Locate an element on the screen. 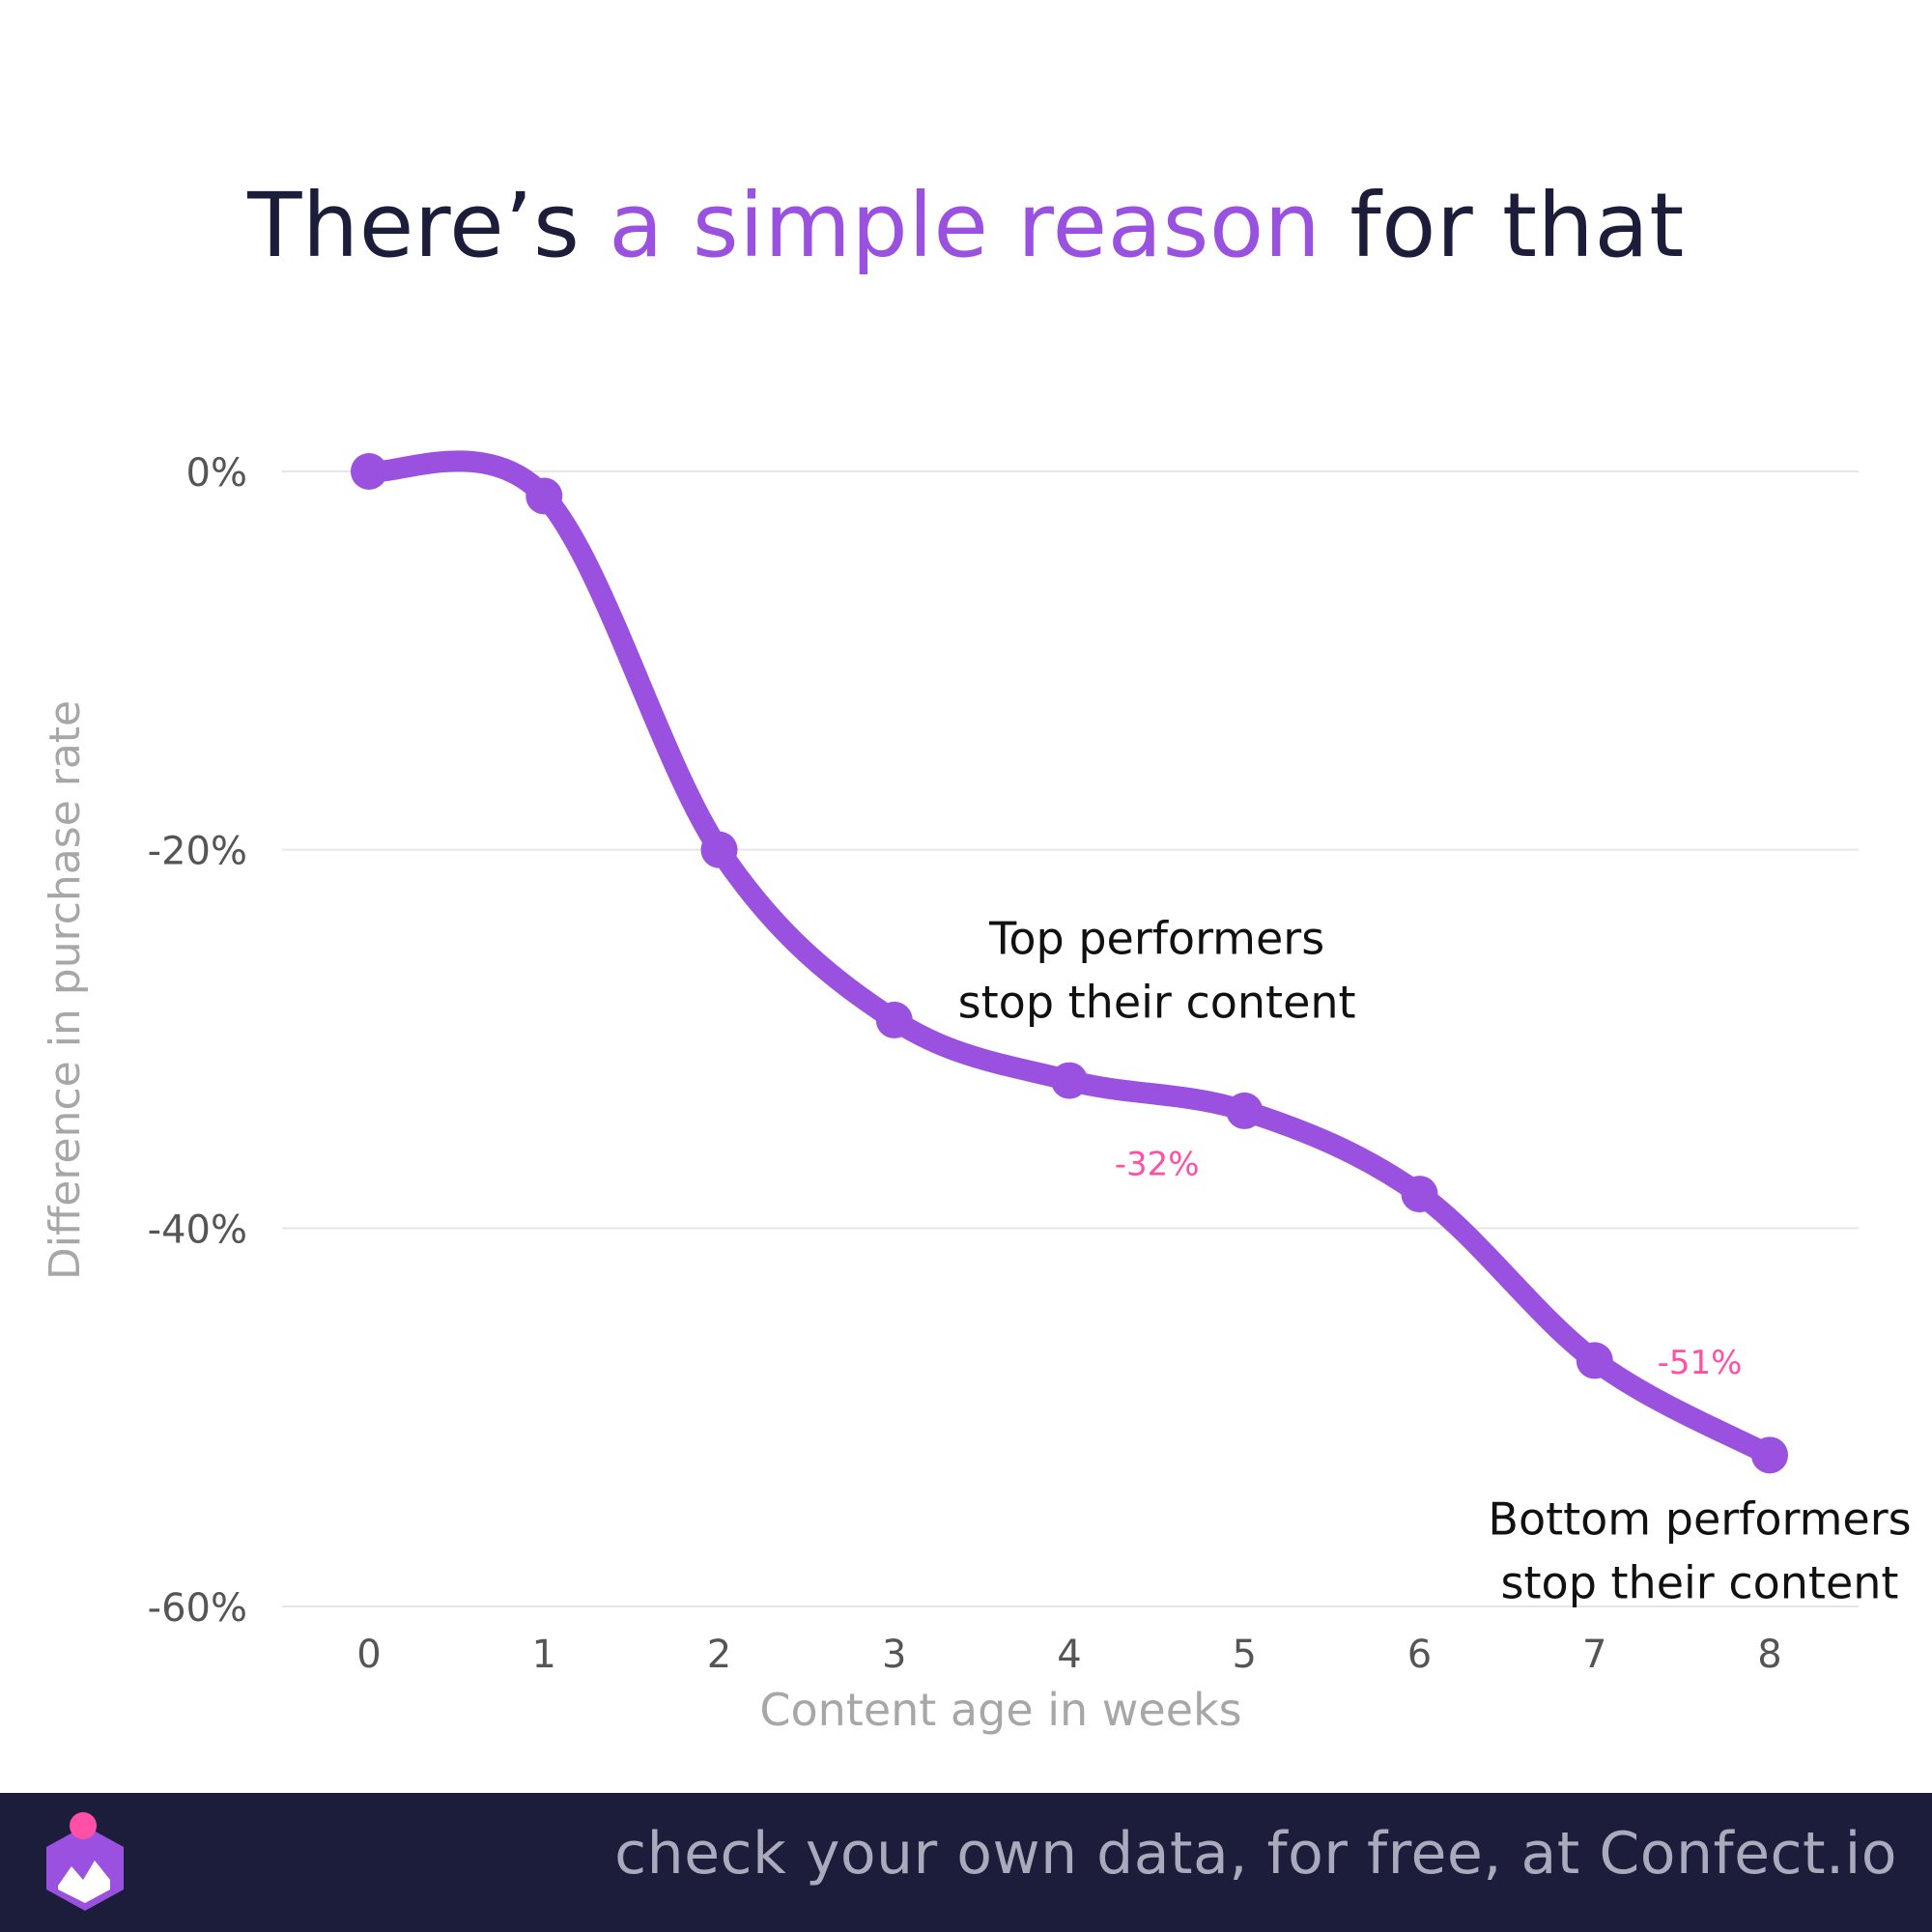  confect-logo-icon is located at coordinates (85, 1862).